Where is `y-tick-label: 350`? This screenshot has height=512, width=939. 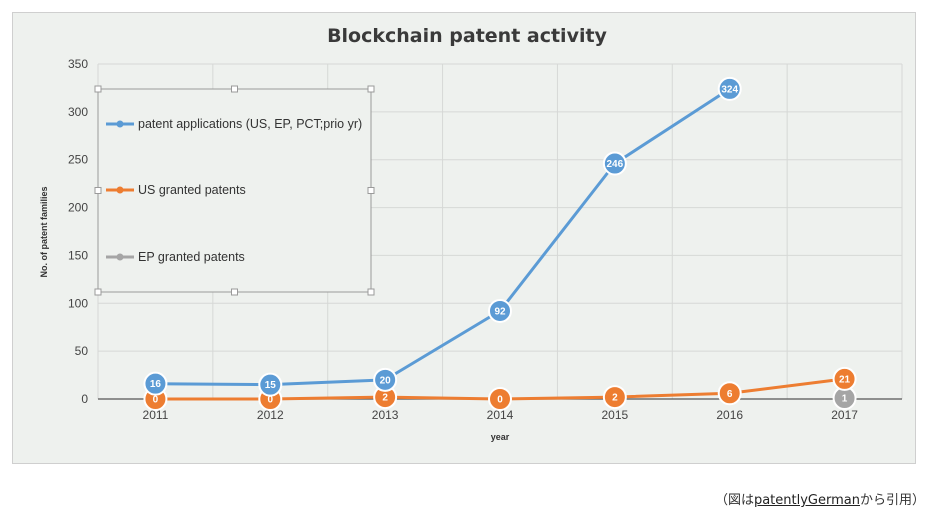 y-tick-label: 350 is located at coordinates (78, 64).